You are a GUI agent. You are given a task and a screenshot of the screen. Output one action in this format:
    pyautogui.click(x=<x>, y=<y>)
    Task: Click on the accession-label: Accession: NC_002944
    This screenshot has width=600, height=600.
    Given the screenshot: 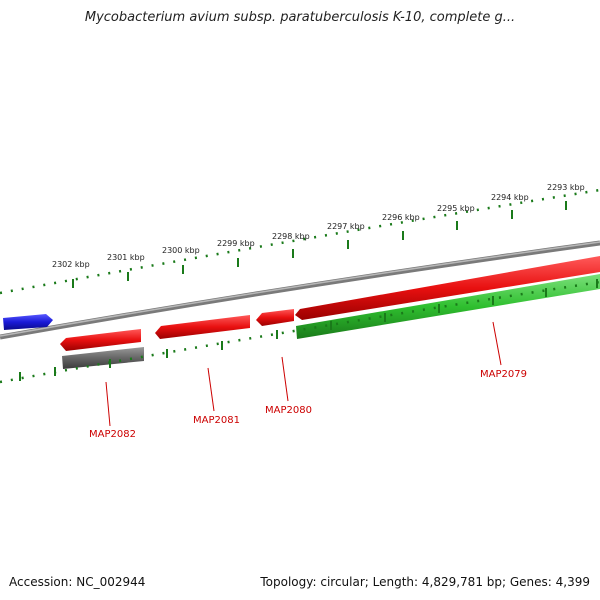 What is the action you would take?
    pyautogui.click(x=77, y=582)
    